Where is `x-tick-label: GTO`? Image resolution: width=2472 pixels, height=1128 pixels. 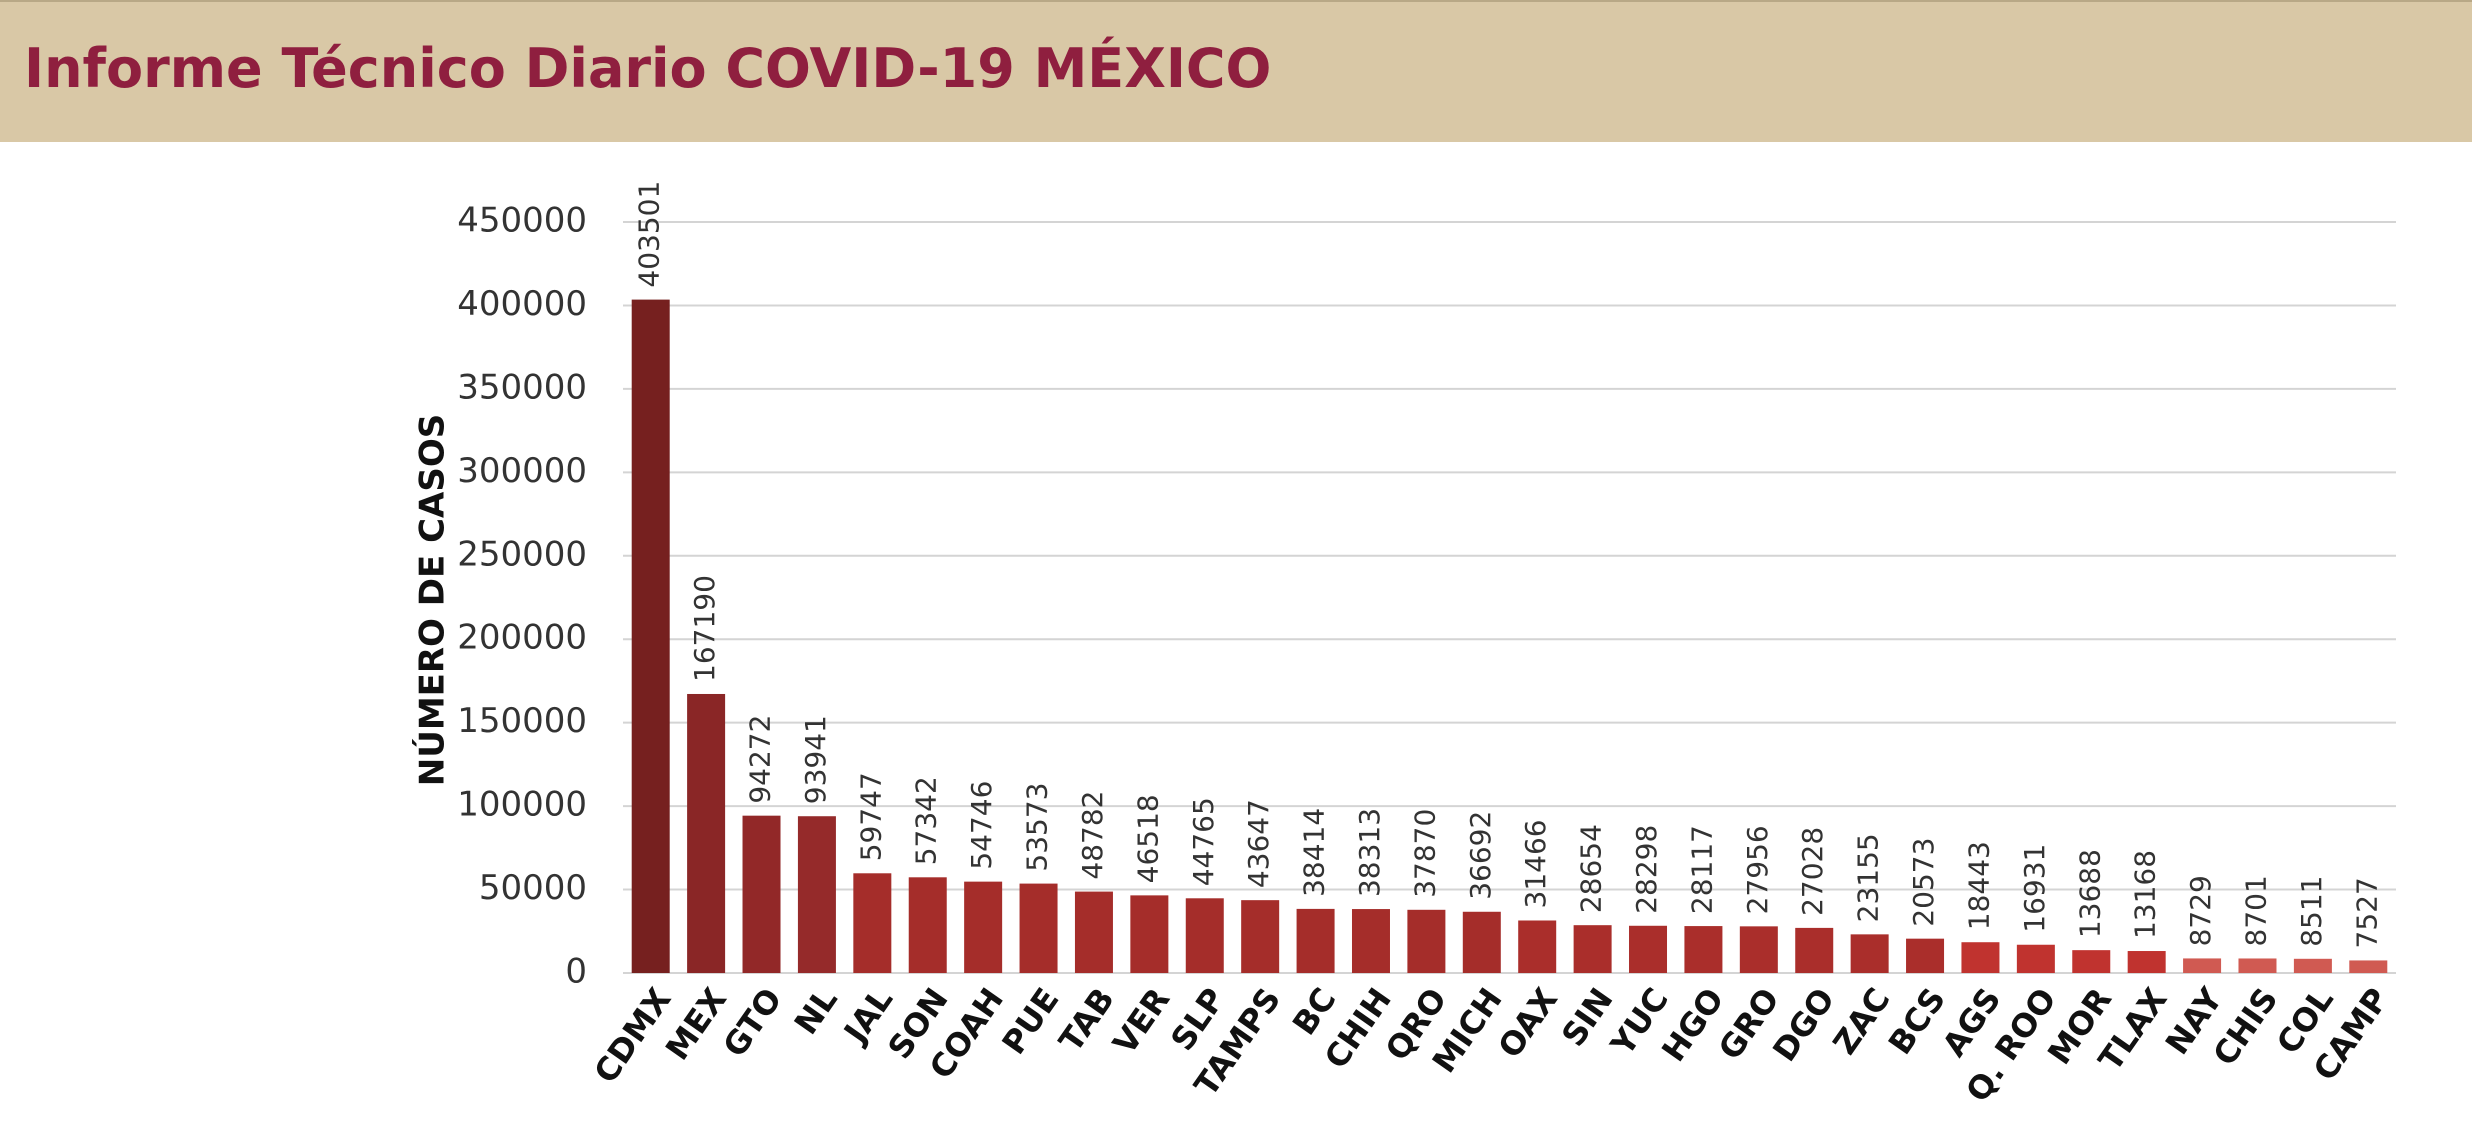
x-tick-label: GTO is located at coordinates (752, 1022).